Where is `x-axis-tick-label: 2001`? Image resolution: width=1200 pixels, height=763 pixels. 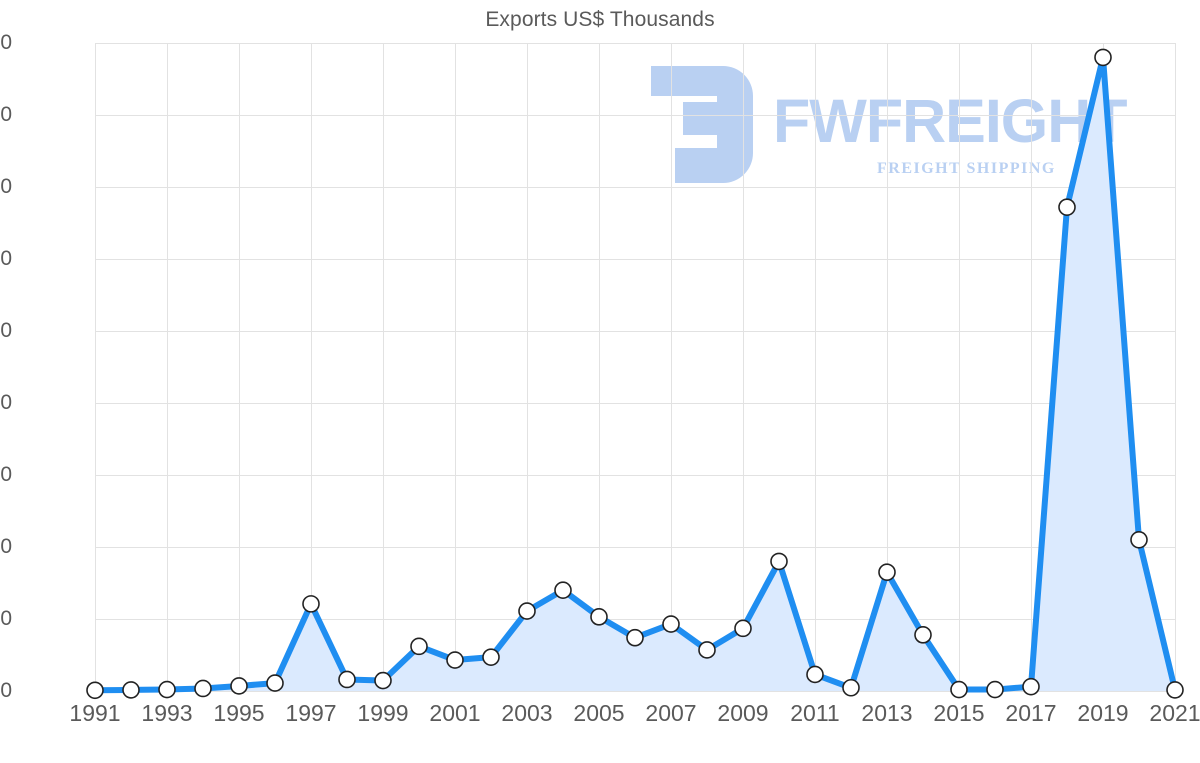 x-axis-tick-label: 2001 is located at coordinates (455, 713).